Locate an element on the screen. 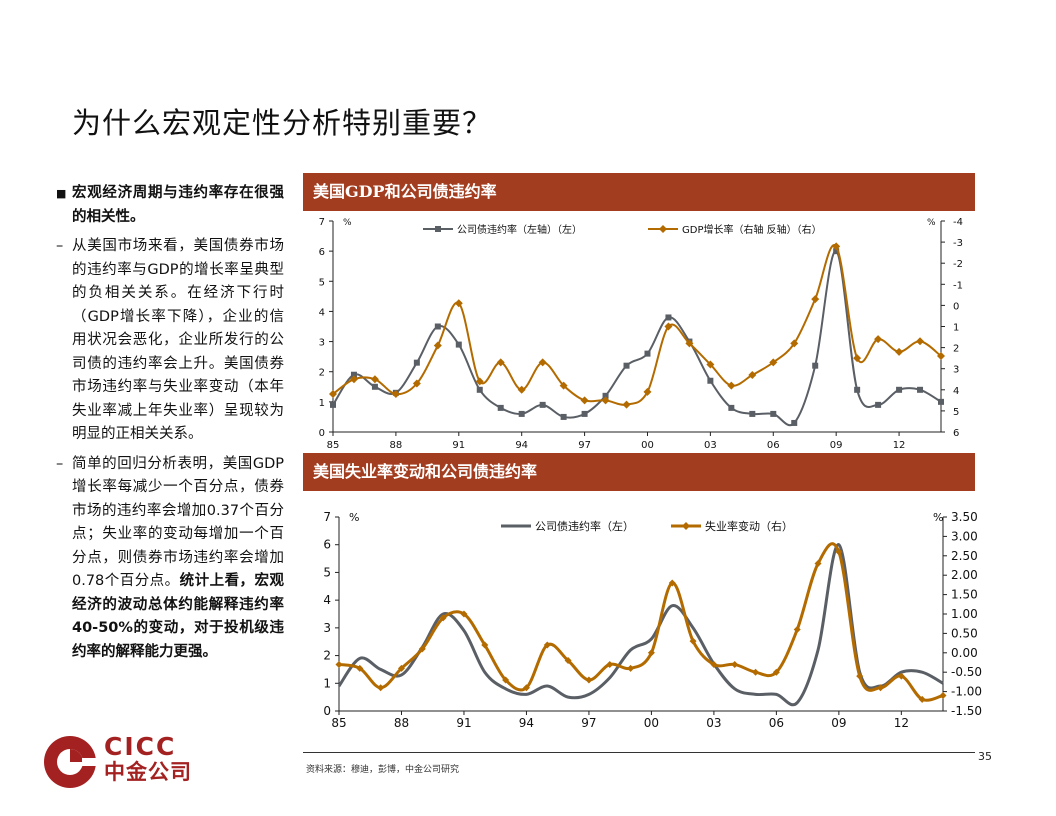  y-right-tick-label: 3.50 is located at coordinates (964, 517).